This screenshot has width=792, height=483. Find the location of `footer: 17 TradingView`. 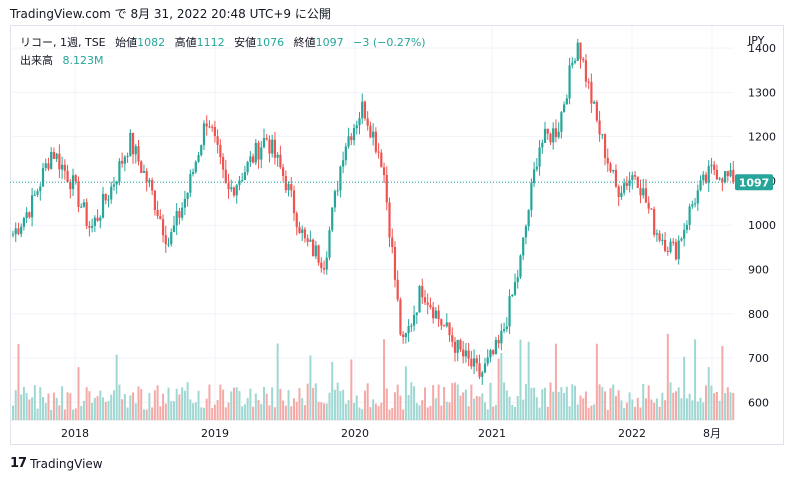

footer: 17 TradingView is located at coordinates (56, 463).